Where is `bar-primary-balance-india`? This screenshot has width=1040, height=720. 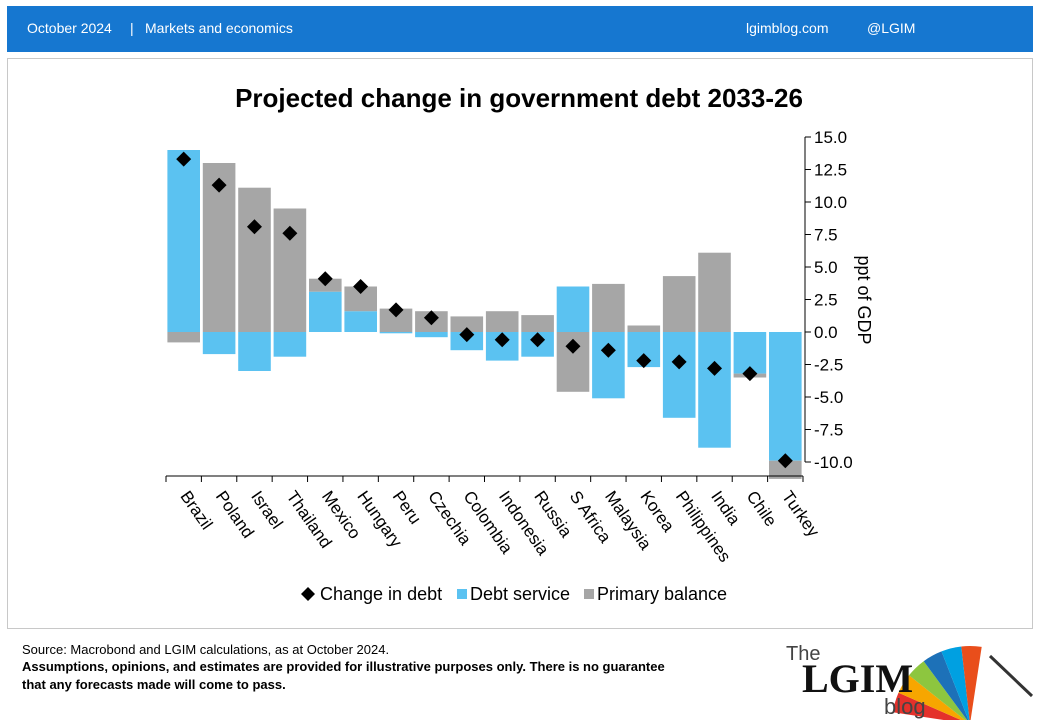
bar-primary-balance-india is located at coordinates (714, 292).